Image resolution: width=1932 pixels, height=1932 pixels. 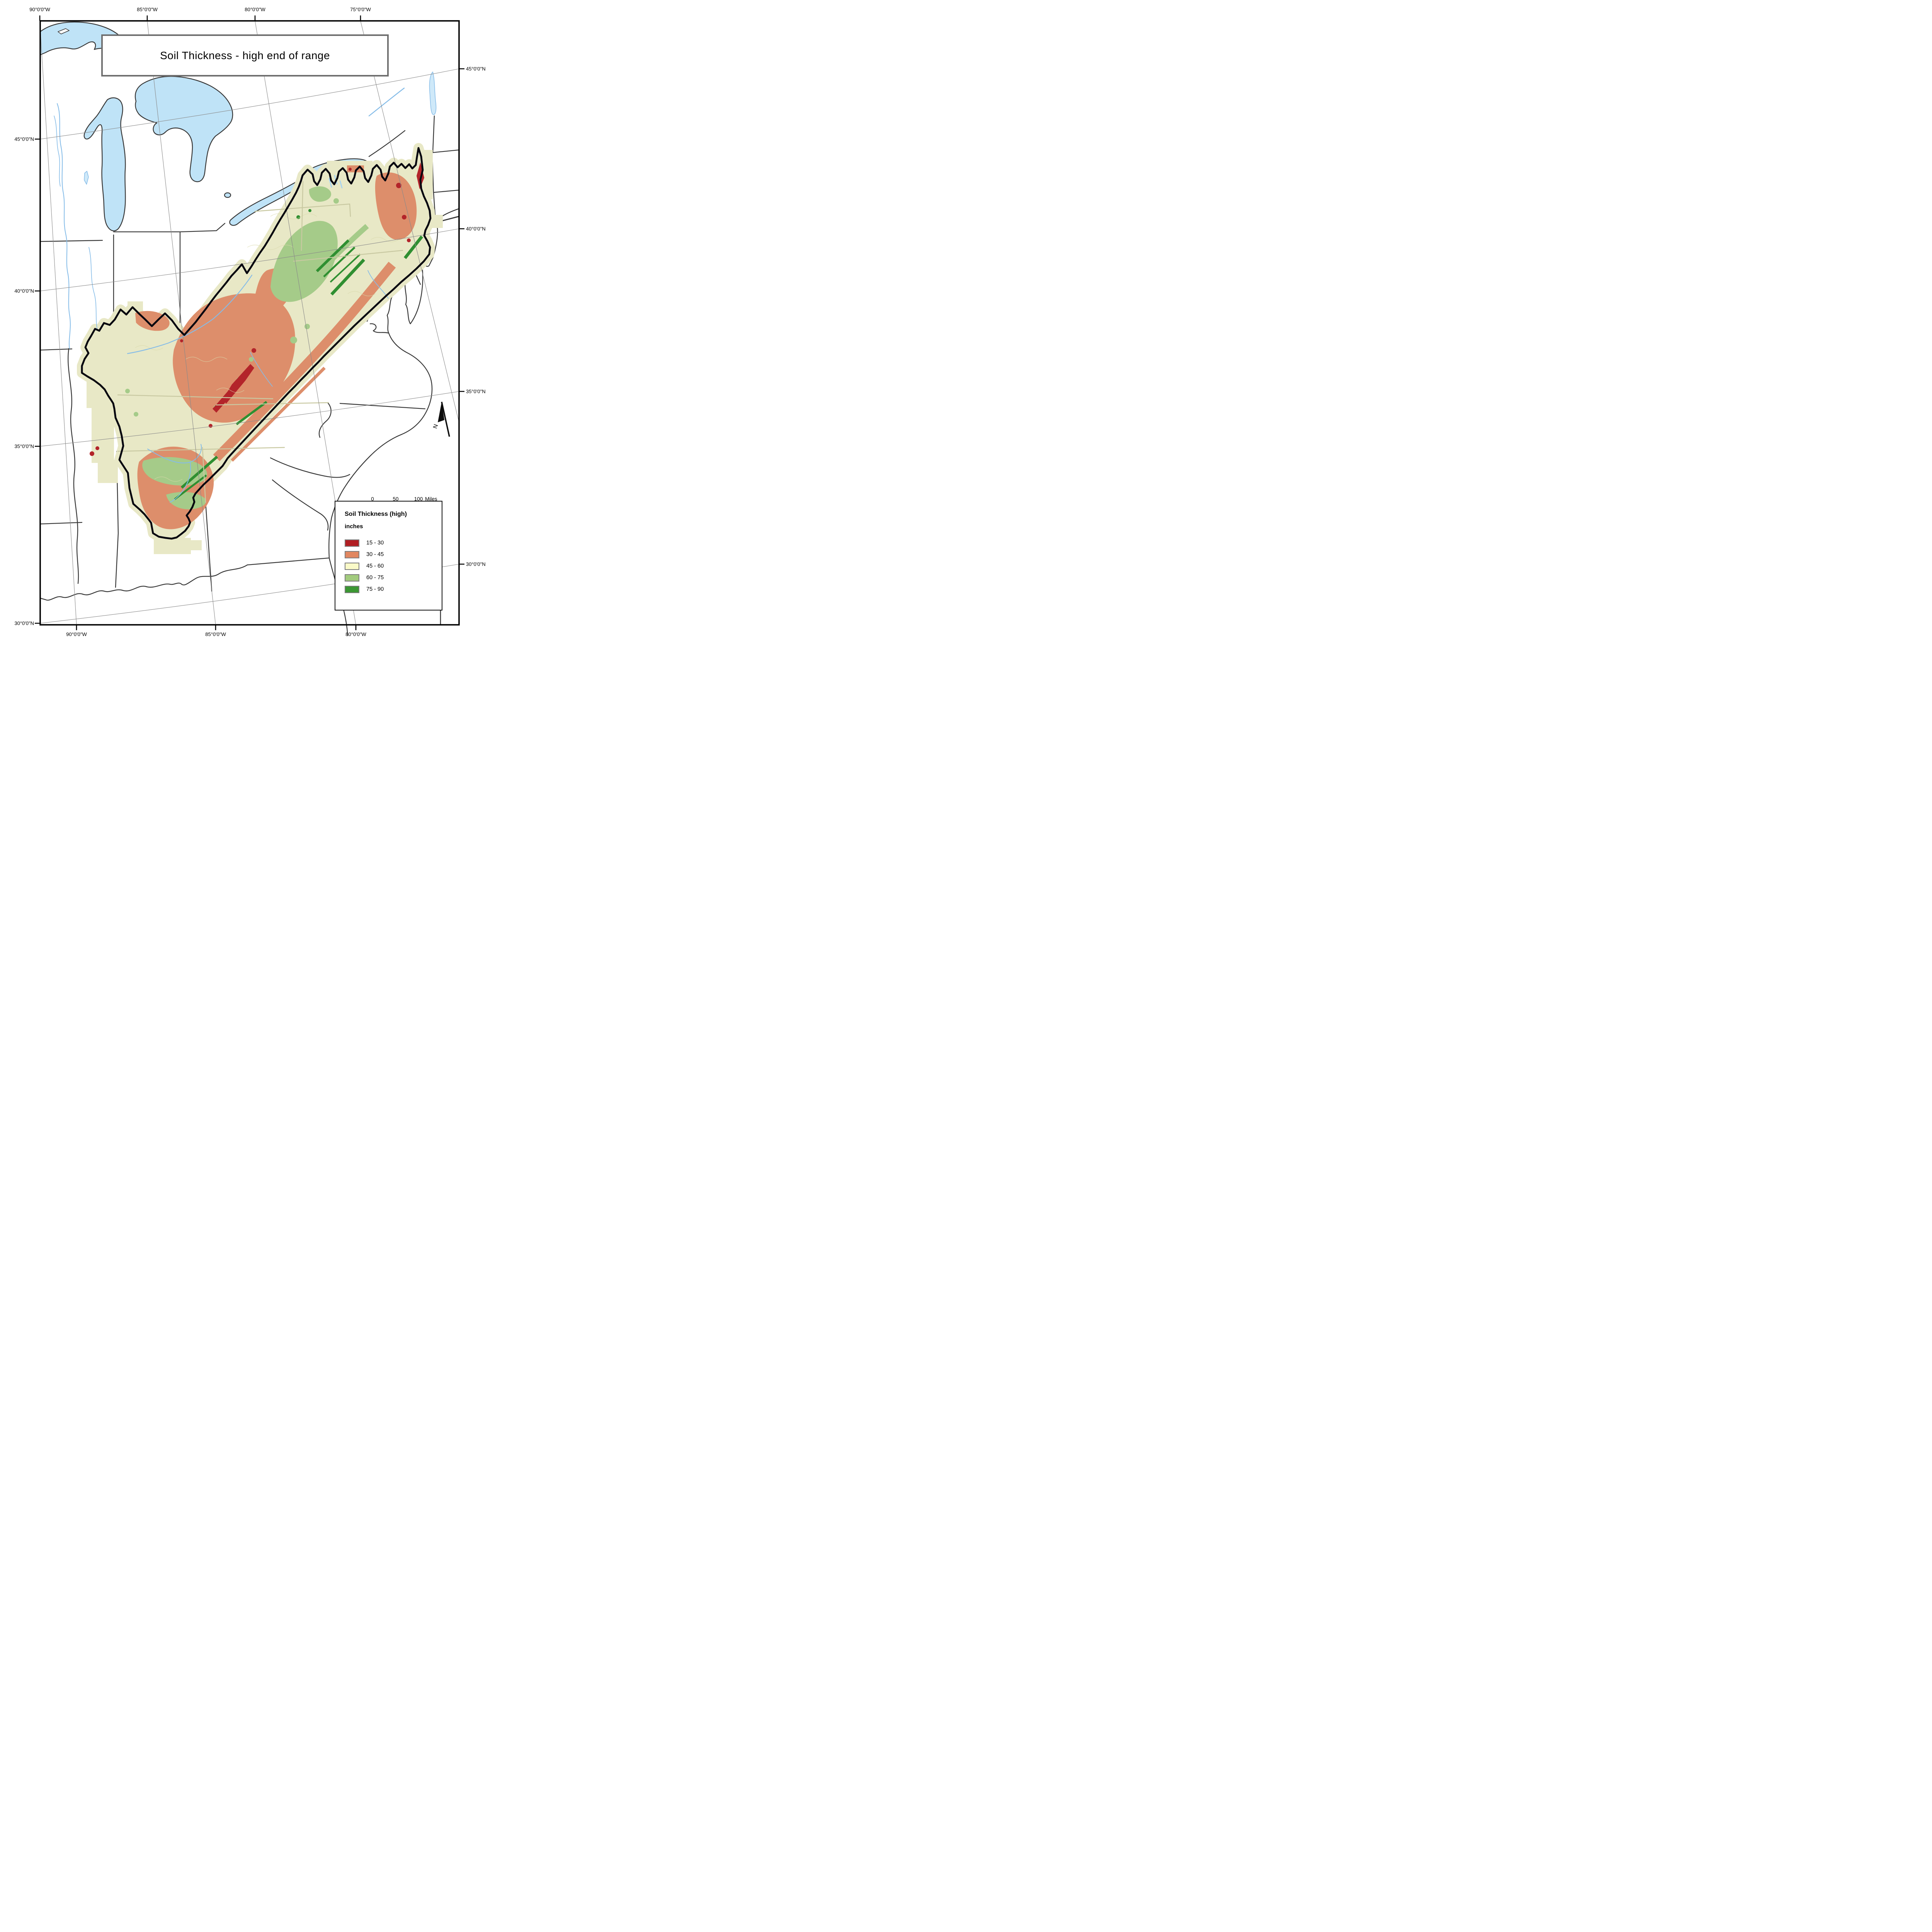 What do you see at coordinates (56, 349) in the screenshot?
I see `state-line-mo-ar` at bounding box center [56, 349].